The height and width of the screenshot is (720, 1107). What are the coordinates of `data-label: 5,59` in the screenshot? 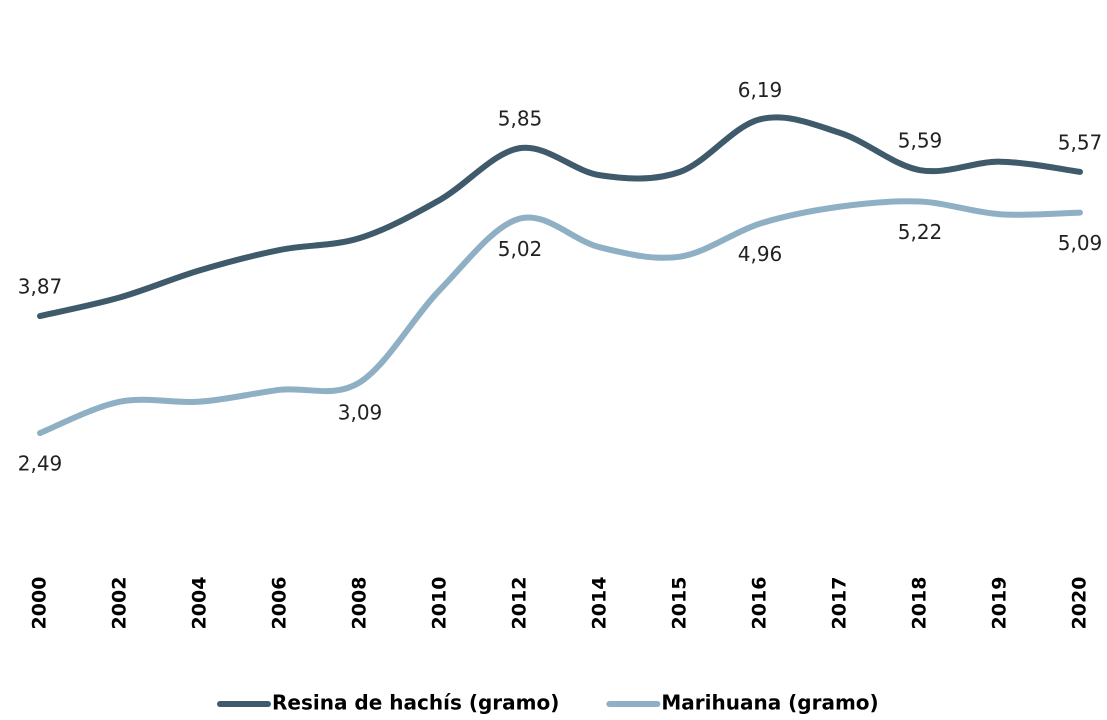 It's located at (920, 141).